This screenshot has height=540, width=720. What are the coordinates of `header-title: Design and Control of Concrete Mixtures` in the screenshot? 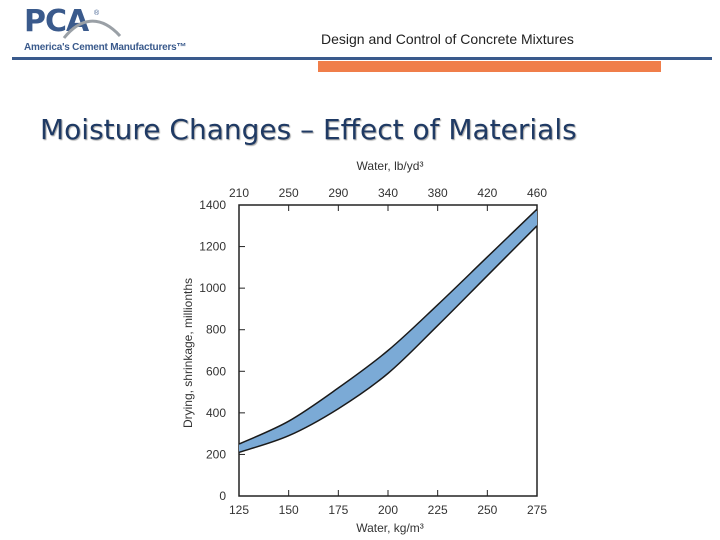 It's located at (447, 39).